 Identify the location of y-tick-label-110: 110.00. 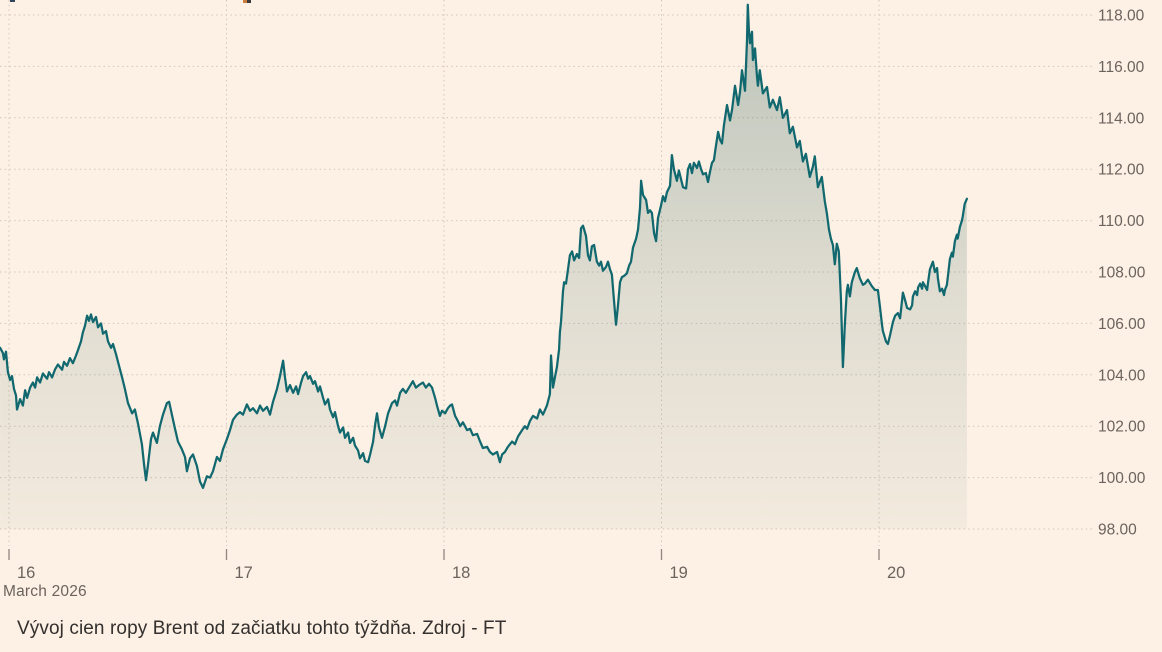
(1121, 221).